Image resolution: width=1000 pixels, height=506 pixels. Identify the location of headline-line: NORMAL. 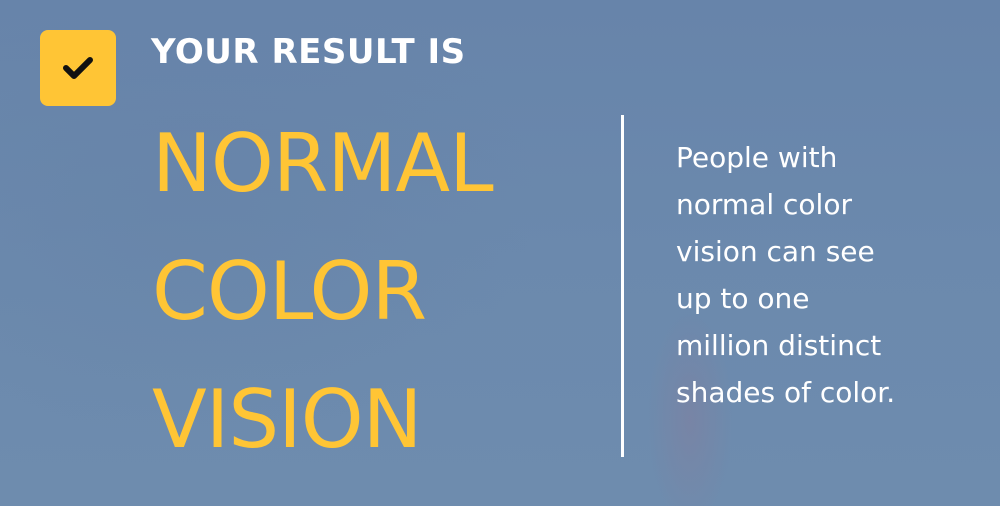
(323, 163).